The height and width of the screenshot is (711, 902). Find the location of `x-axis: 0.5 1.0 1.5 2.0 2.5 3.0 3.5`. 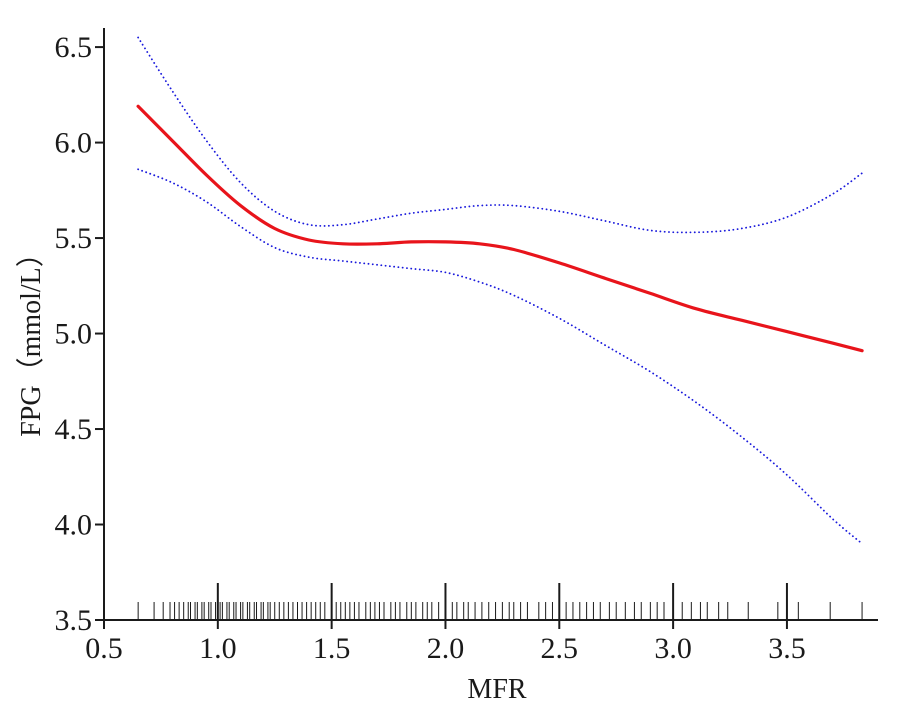

x-axis: 0.5 1.0 1.5 2.0 2.5 3.0 3.5 is located at coordinates (481, 642).